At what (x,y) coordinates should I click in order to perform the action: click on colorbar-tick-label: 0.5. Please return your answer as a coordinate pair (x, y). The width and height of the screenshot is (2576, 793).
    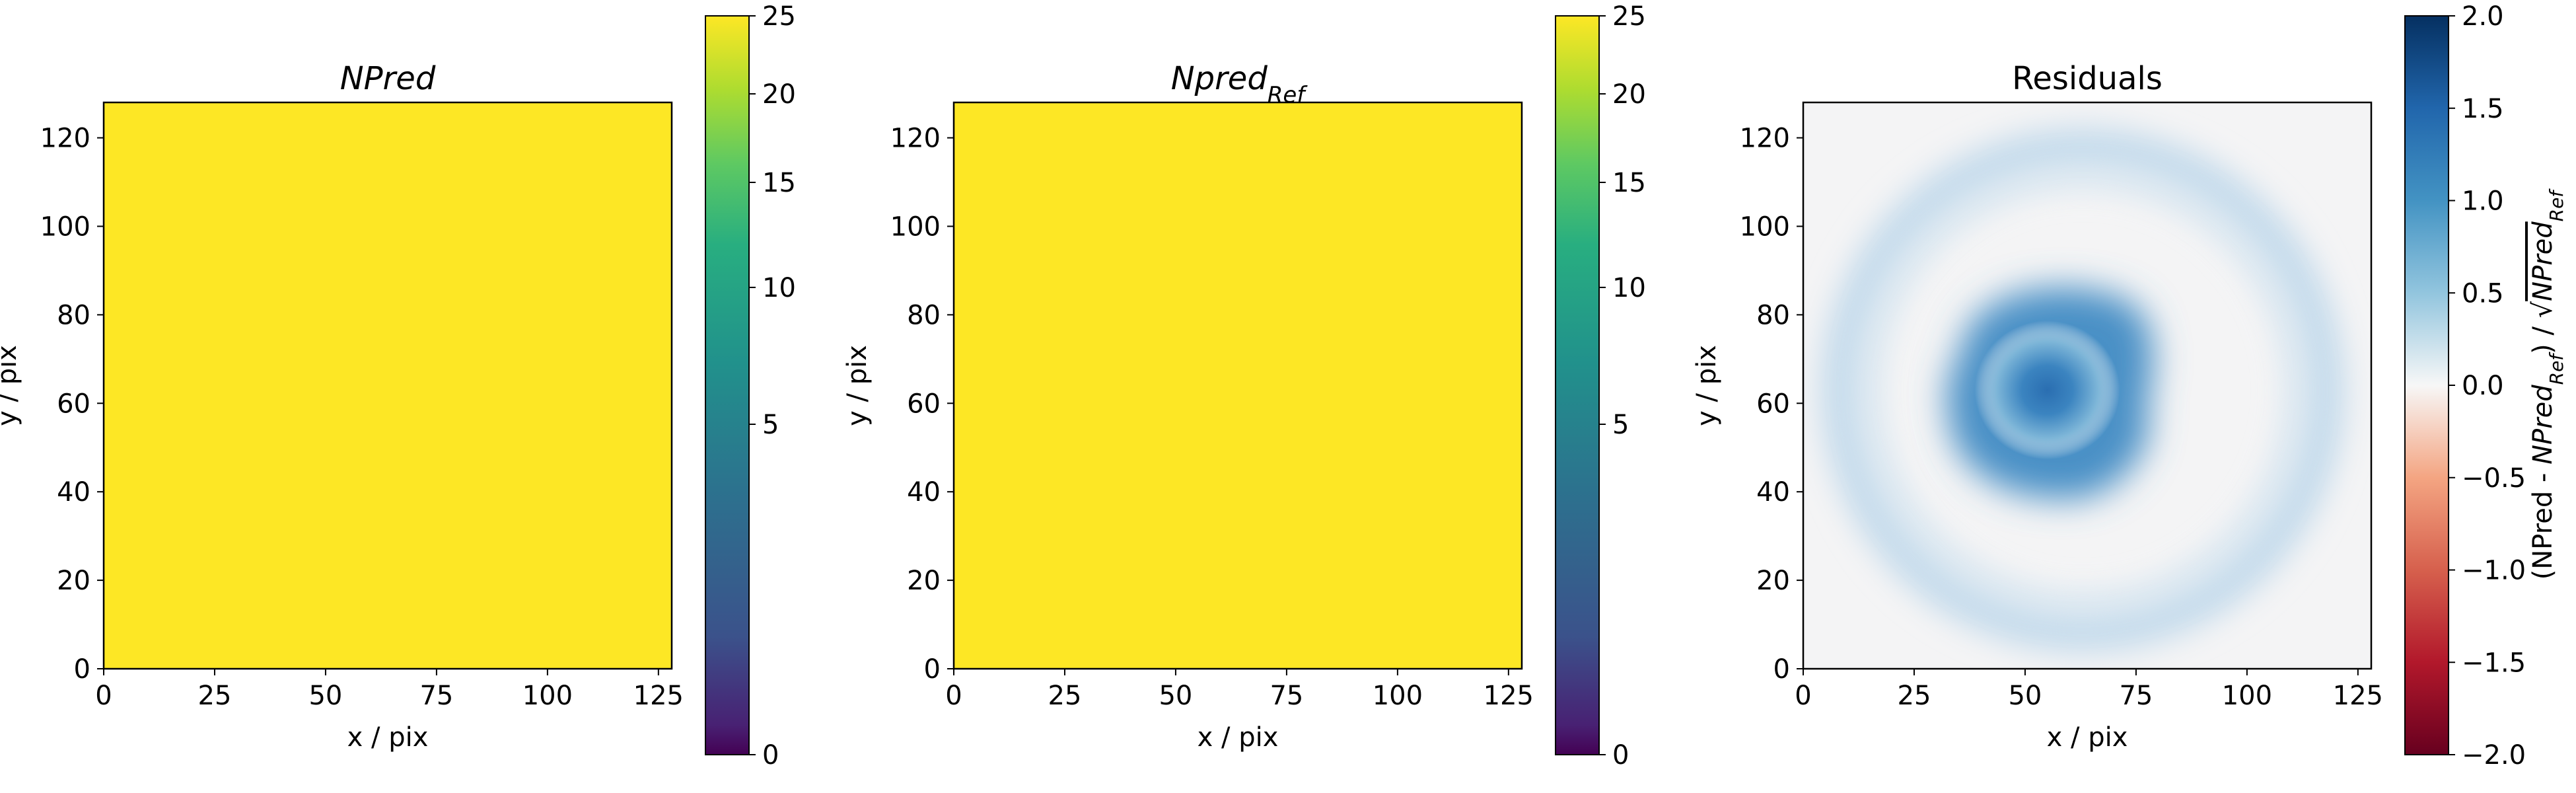
    Looking at the image, I should click on (2483, 294).